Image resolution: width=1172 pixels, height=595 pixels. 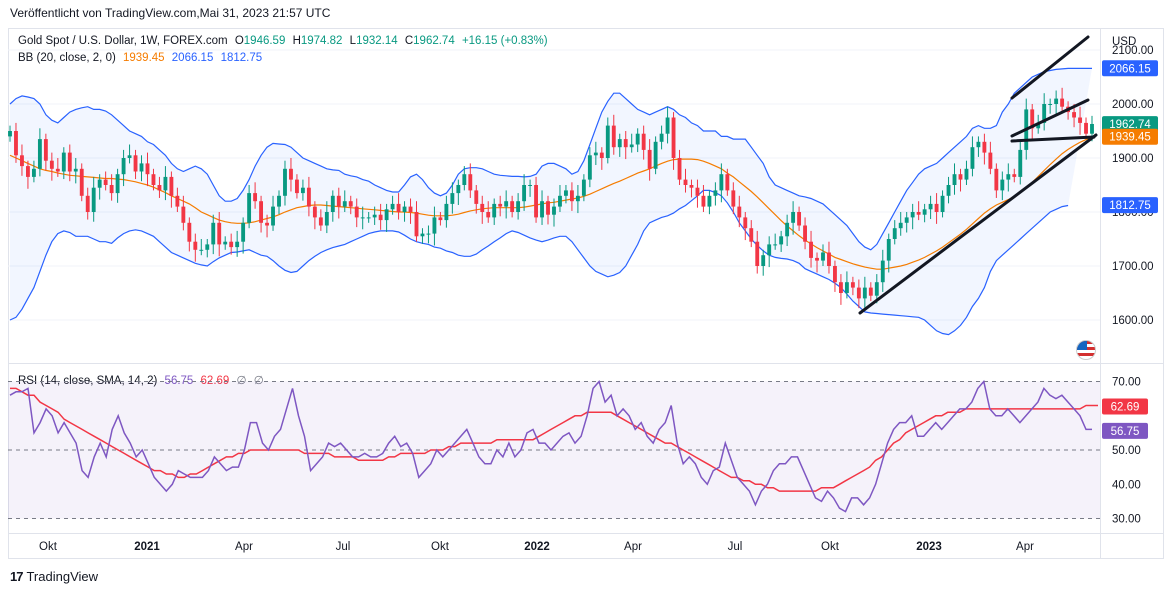 What do you see at coordinates (241, 58) in the screenshot?
I see `bb-lower-value: 1812.75` at bounding box center [241, 58].